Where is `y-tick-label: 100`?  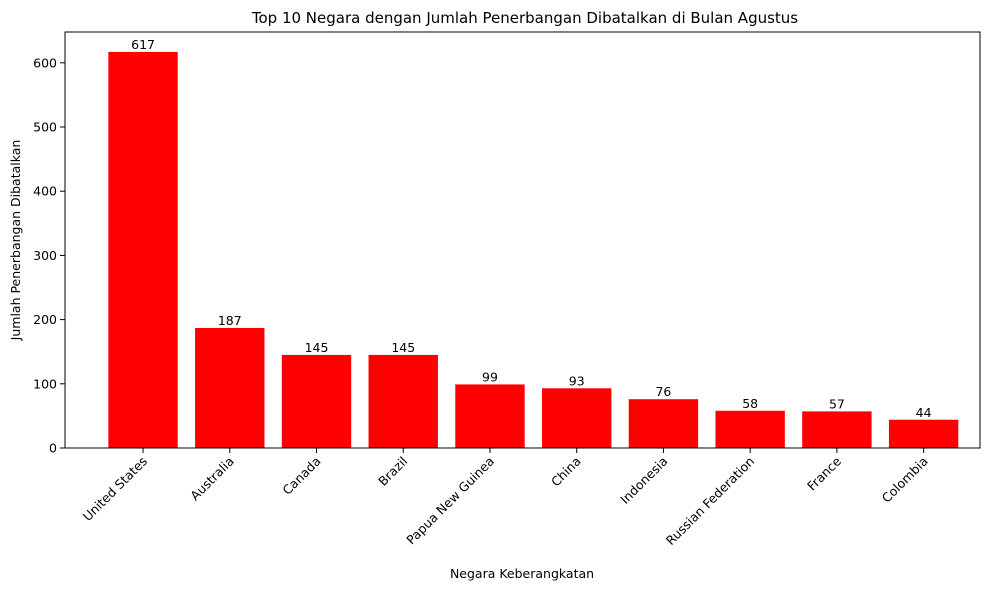
y-tick-label: 100 is located at coordinates (45, 383).